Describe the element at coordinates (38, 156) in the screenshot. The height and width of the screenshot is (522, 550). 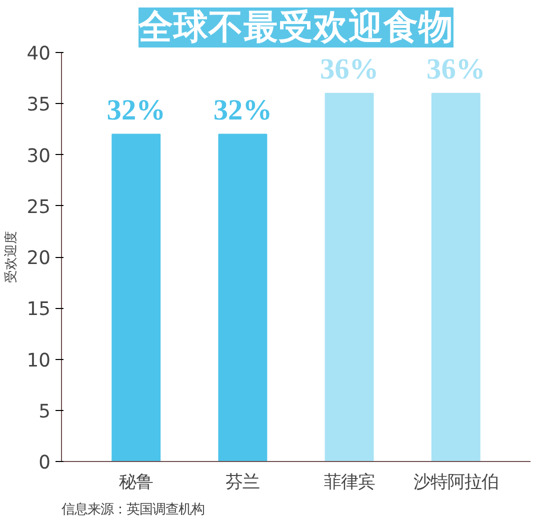
I see `y-tick-label: 30` at that location.